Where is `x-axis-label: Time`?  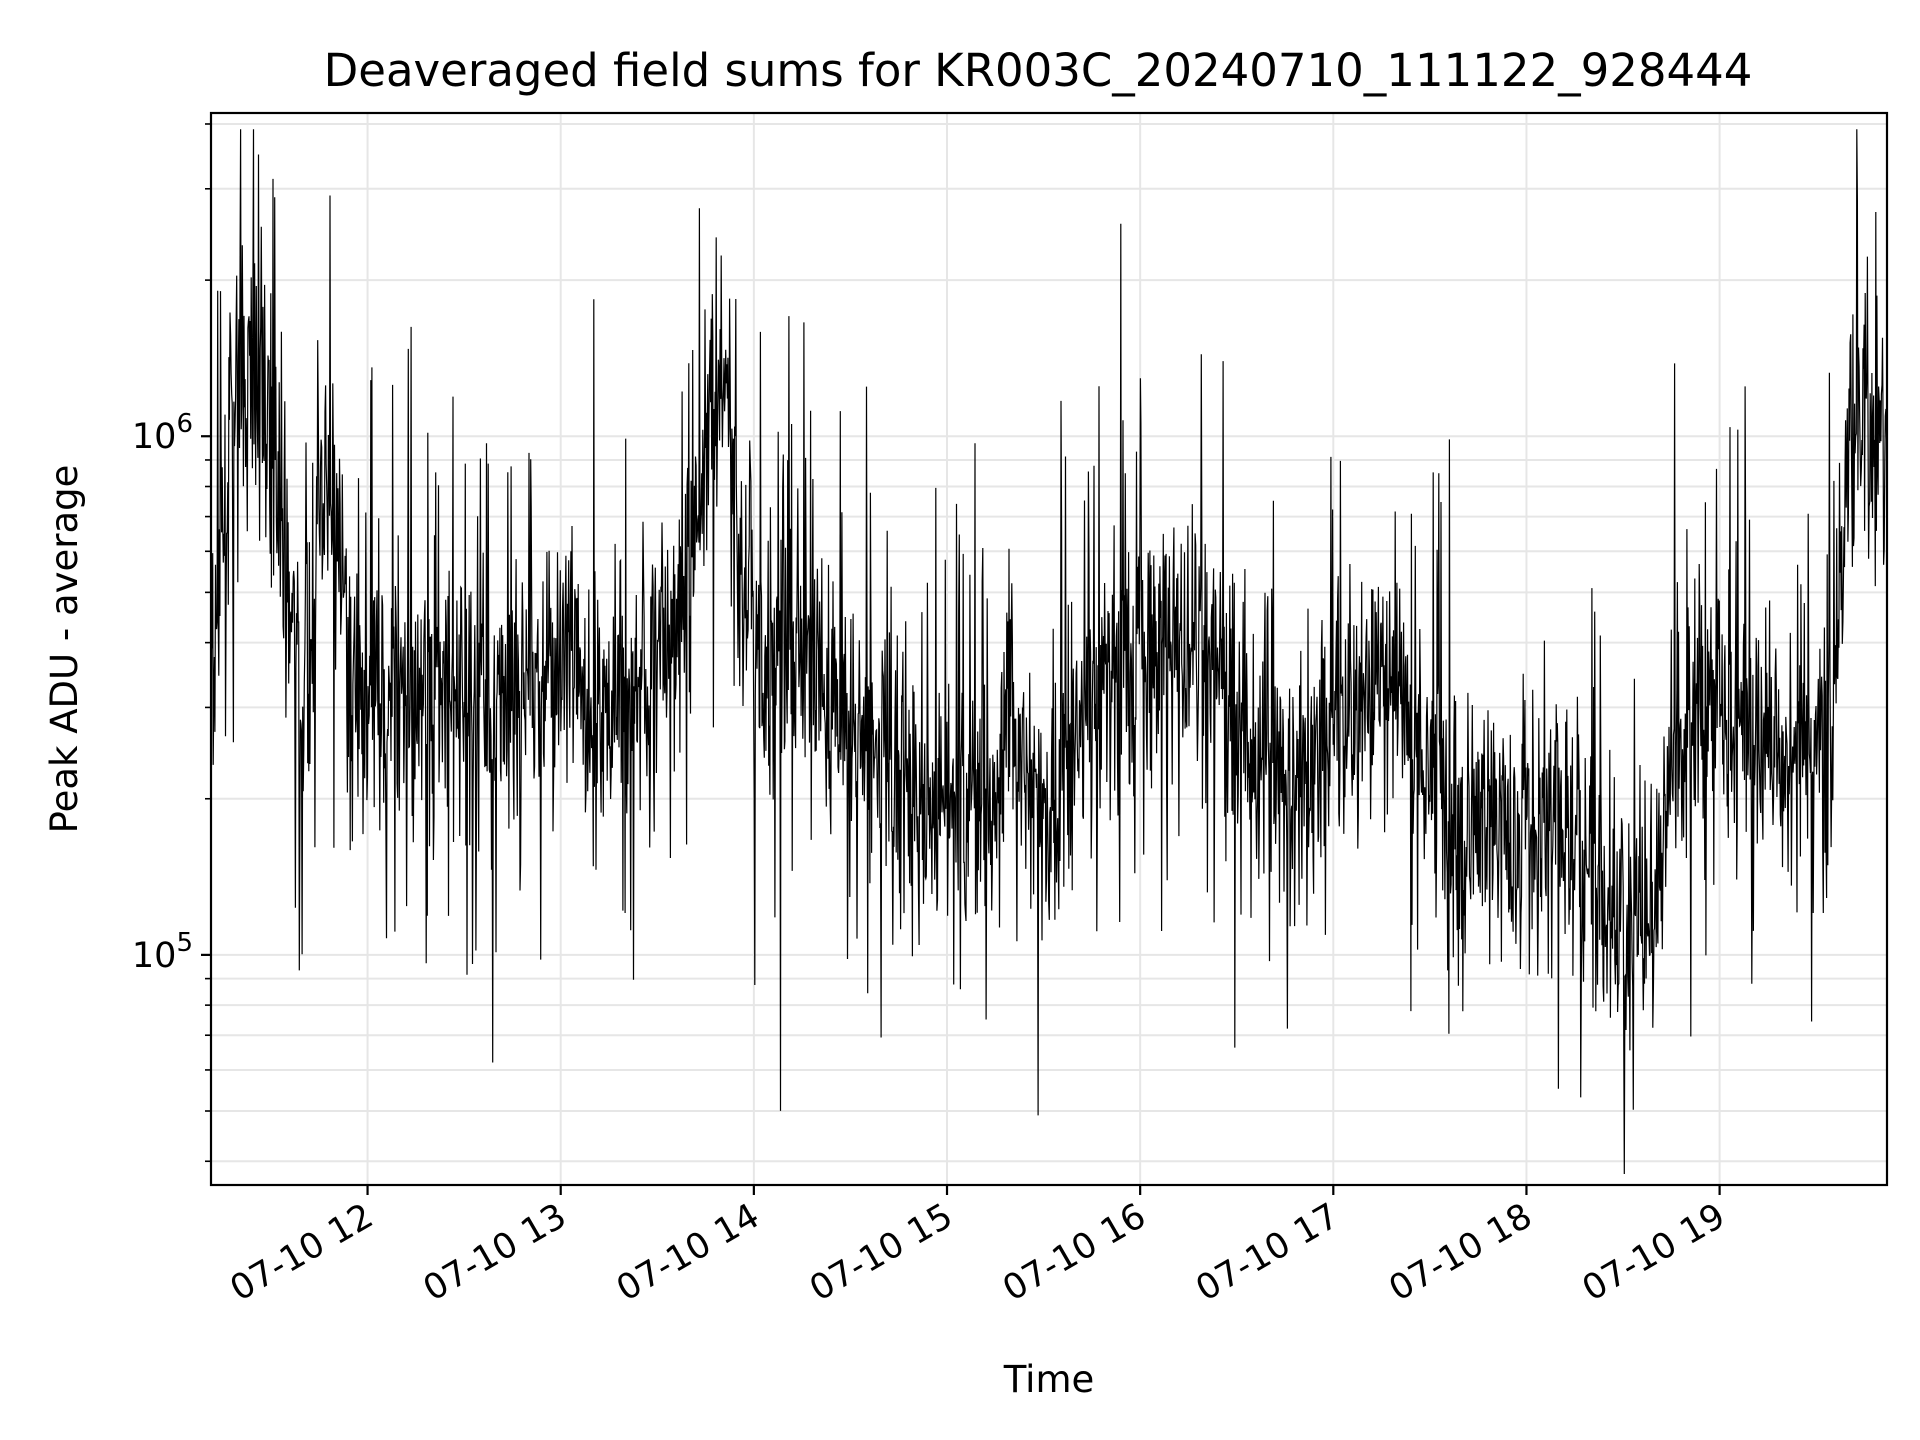
x-axis-label: Time is located at coordinates (1049, 1379).